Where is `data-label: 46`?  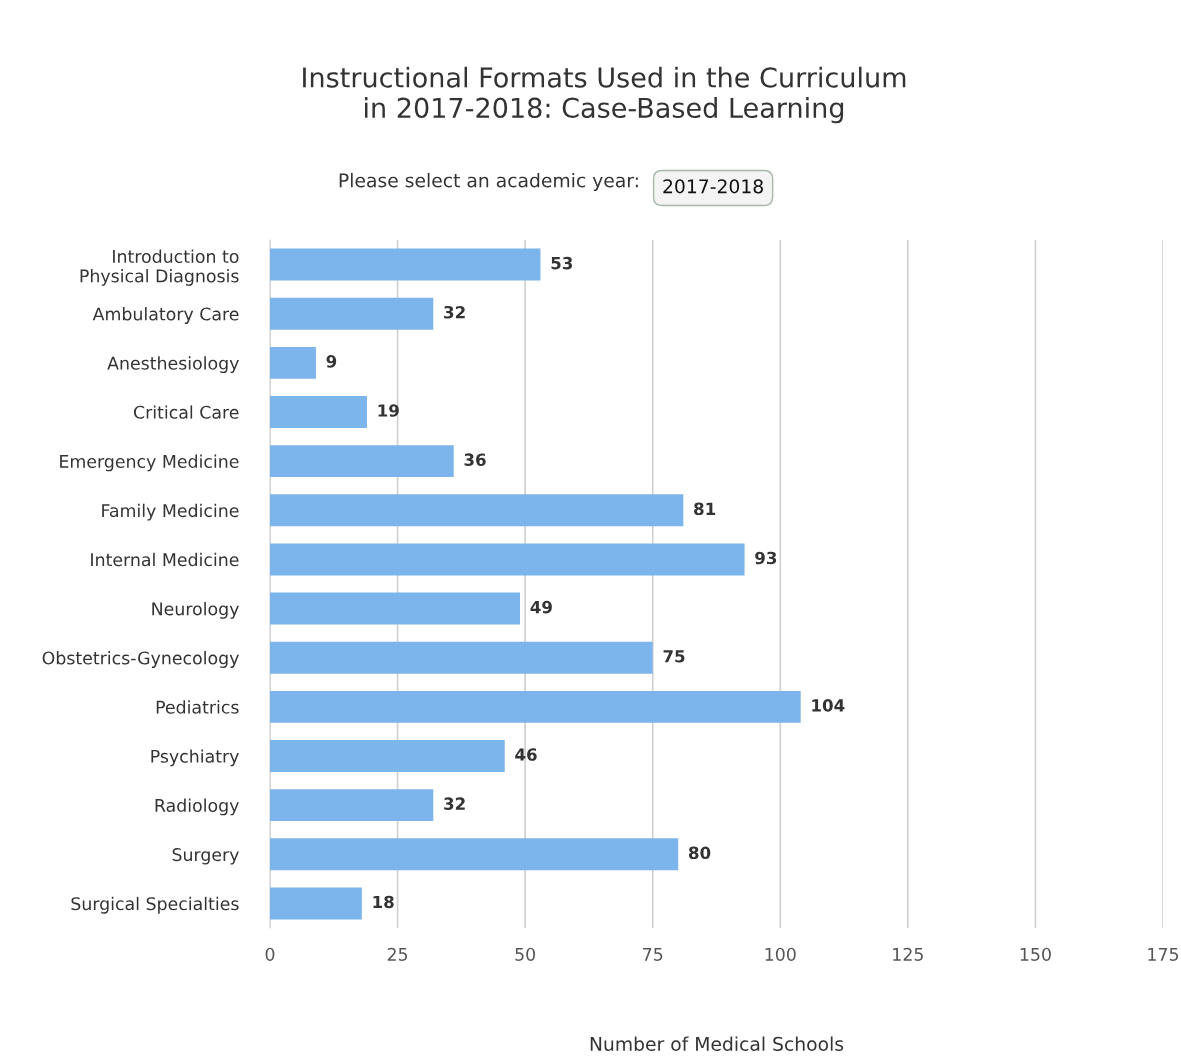 data-label: 46 is located at coordinates (526, 754).